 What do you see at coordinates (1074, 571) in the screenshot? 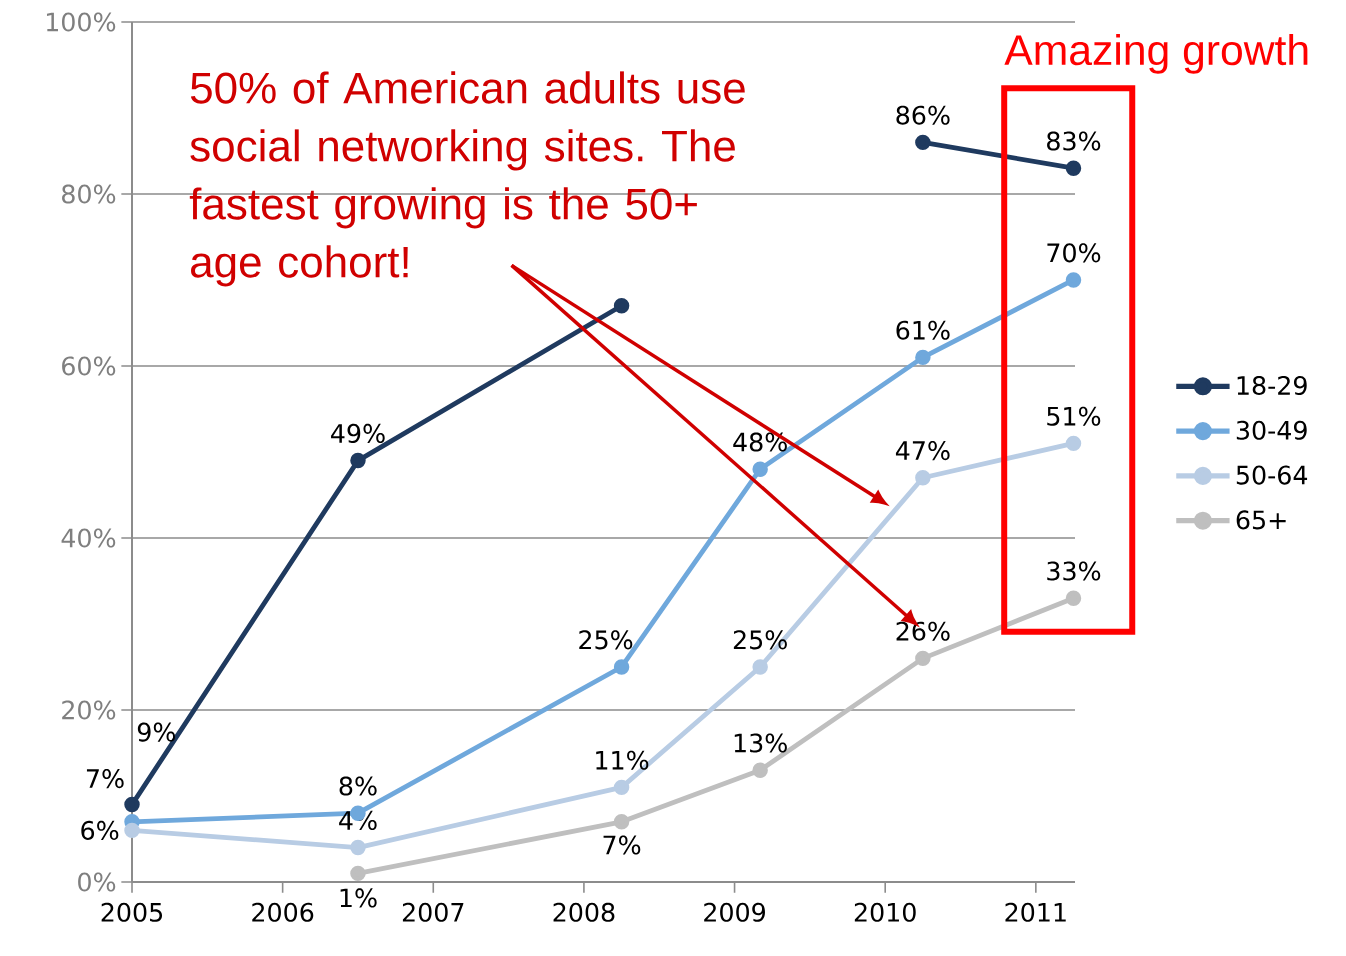
I see `data-label: 33%` at bounding box center [1074, 571].